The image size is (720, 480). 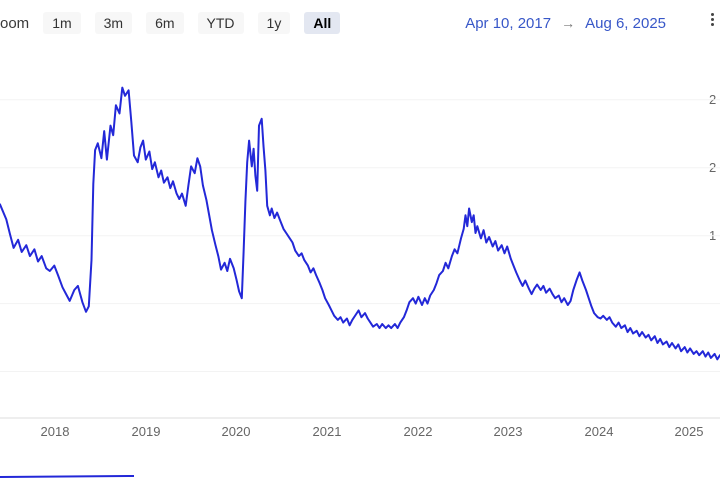 I want to click on date-range: Apr 10, 2017 → Aug 6, 2025, so click(x=565, y=23).